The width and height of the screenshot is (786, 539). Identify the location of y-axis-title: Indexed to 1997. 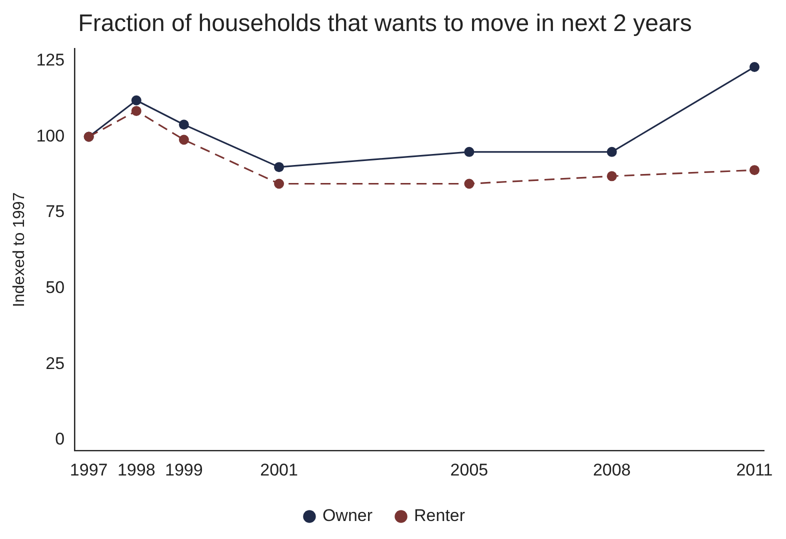
(19, 250).